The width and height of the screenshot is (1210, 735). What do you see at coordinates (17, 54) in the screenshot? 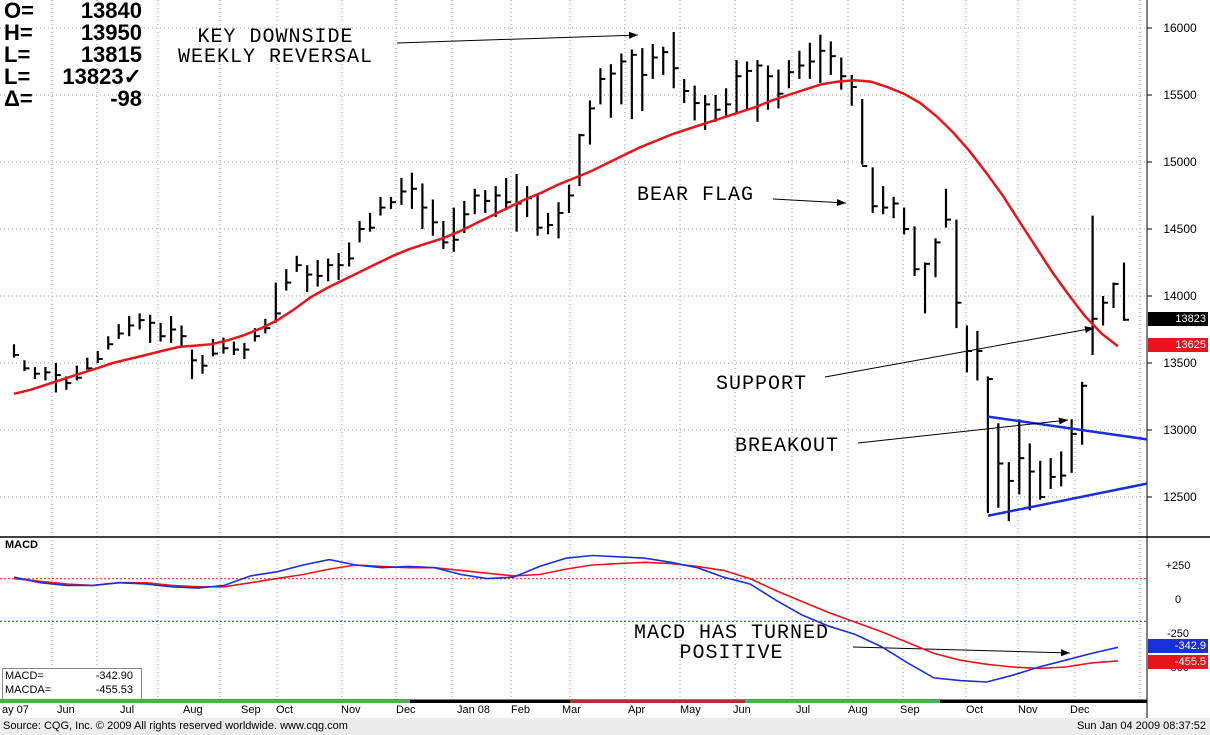
I see `quote-label: L=` at bounding box center [17, 54].